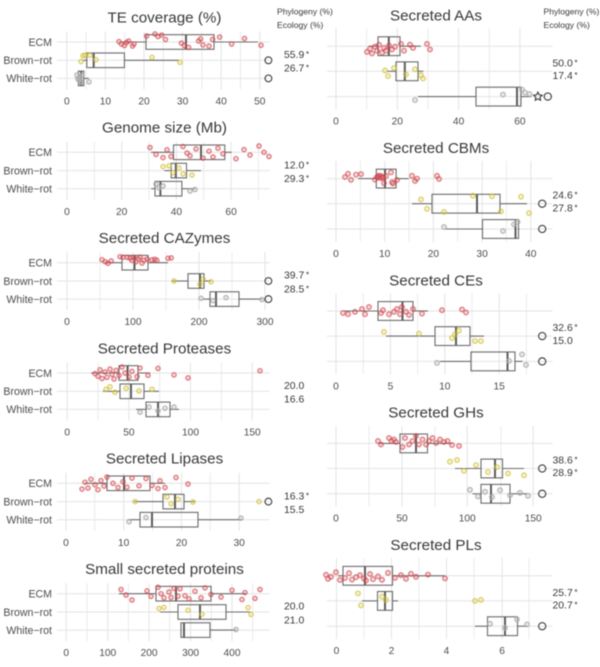  Describe the element at coordinates (297, 69) in the screenshot. I see `svg-text: 26.7 *` at that location.